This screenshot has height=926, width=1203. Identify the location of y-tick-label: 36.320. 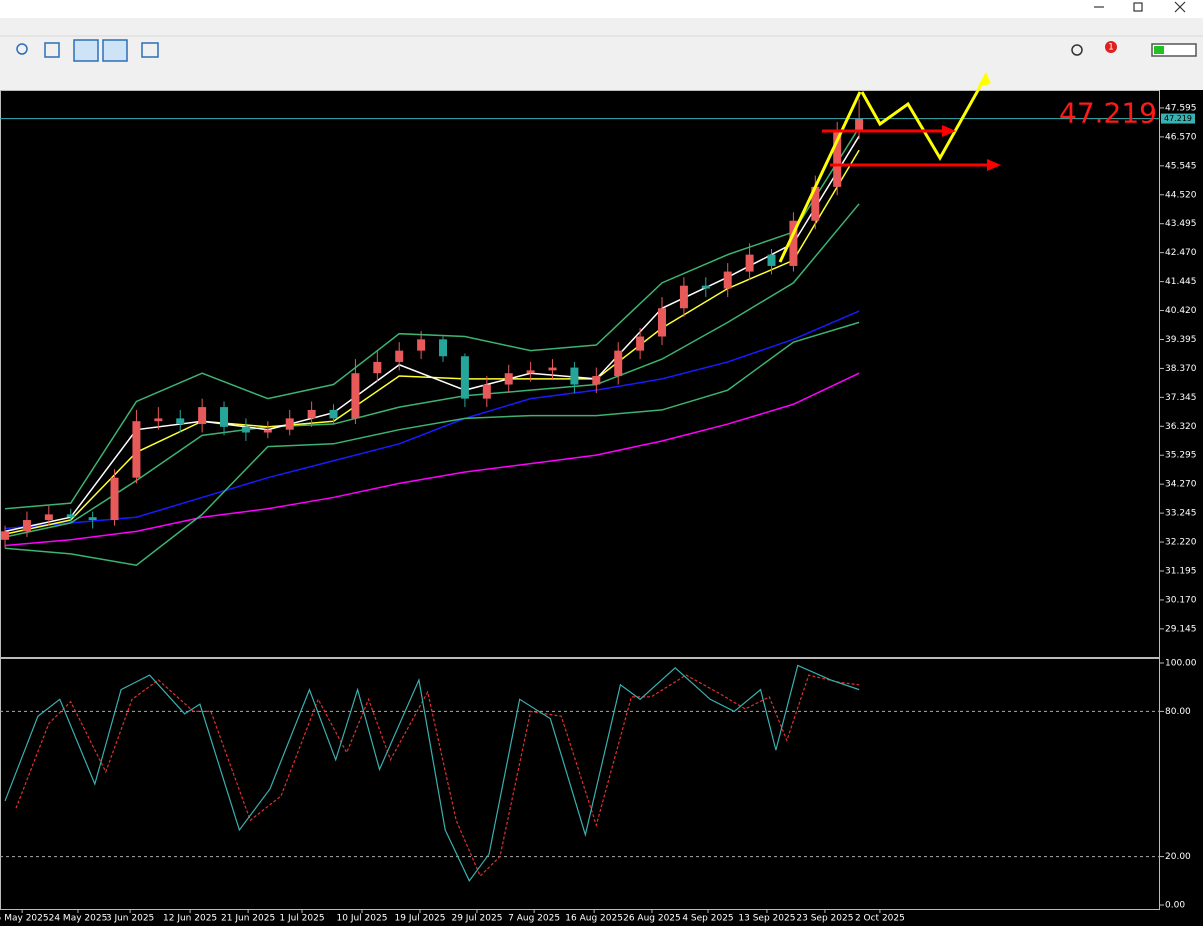
(1181, 427).